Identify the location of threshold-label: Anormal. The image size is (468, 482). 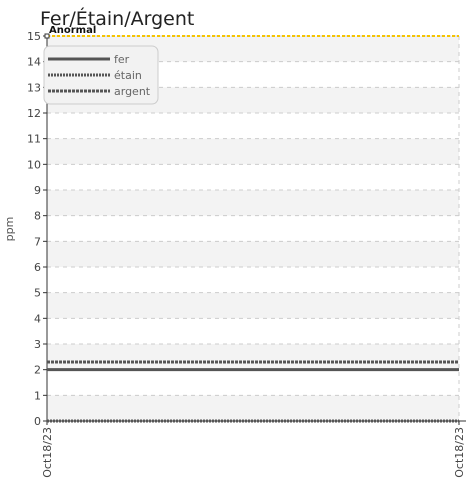
(72, 30).